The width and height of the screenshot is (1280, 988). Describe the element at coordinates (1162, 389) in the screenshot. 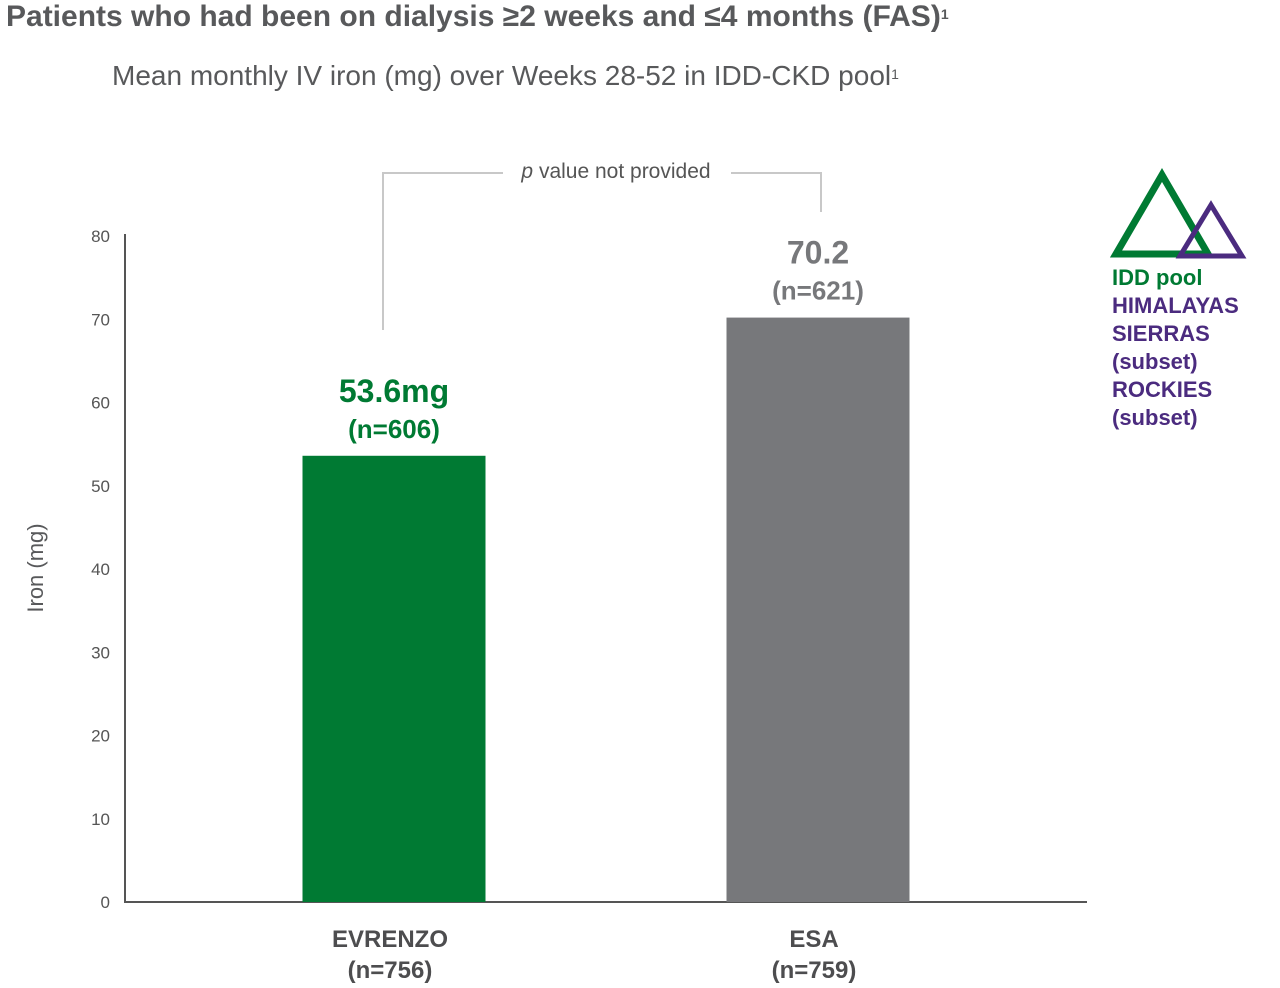

I see `legend-item: ROCKIES` at that location.